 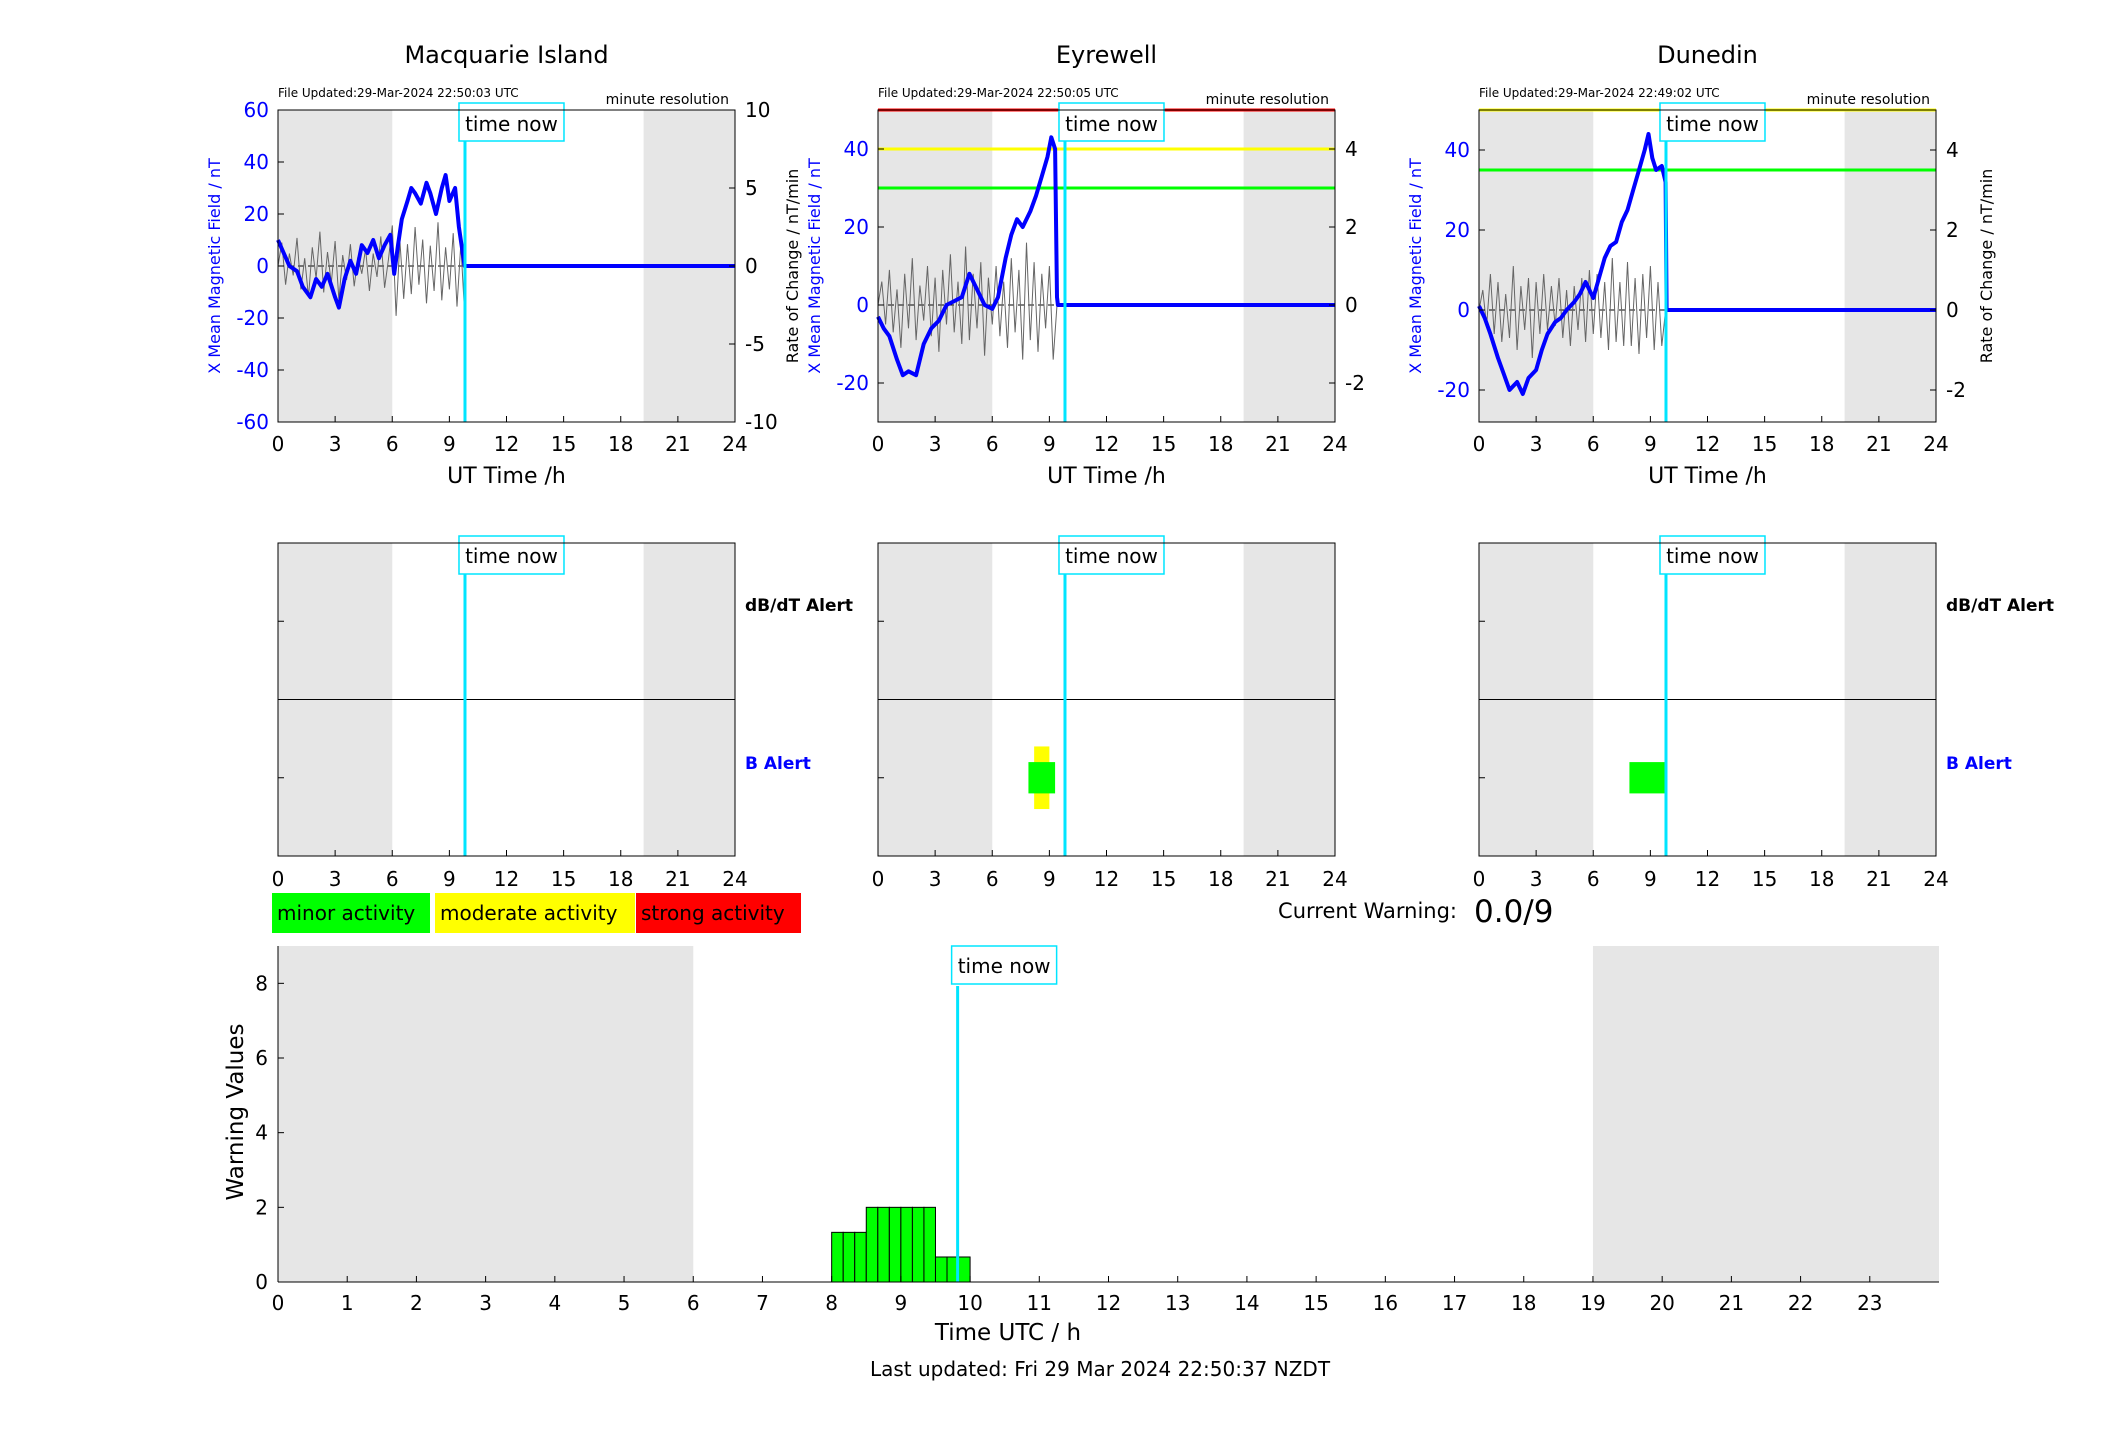 I want to click on x-tick-label: 13, so click(x=1177, y=1303).